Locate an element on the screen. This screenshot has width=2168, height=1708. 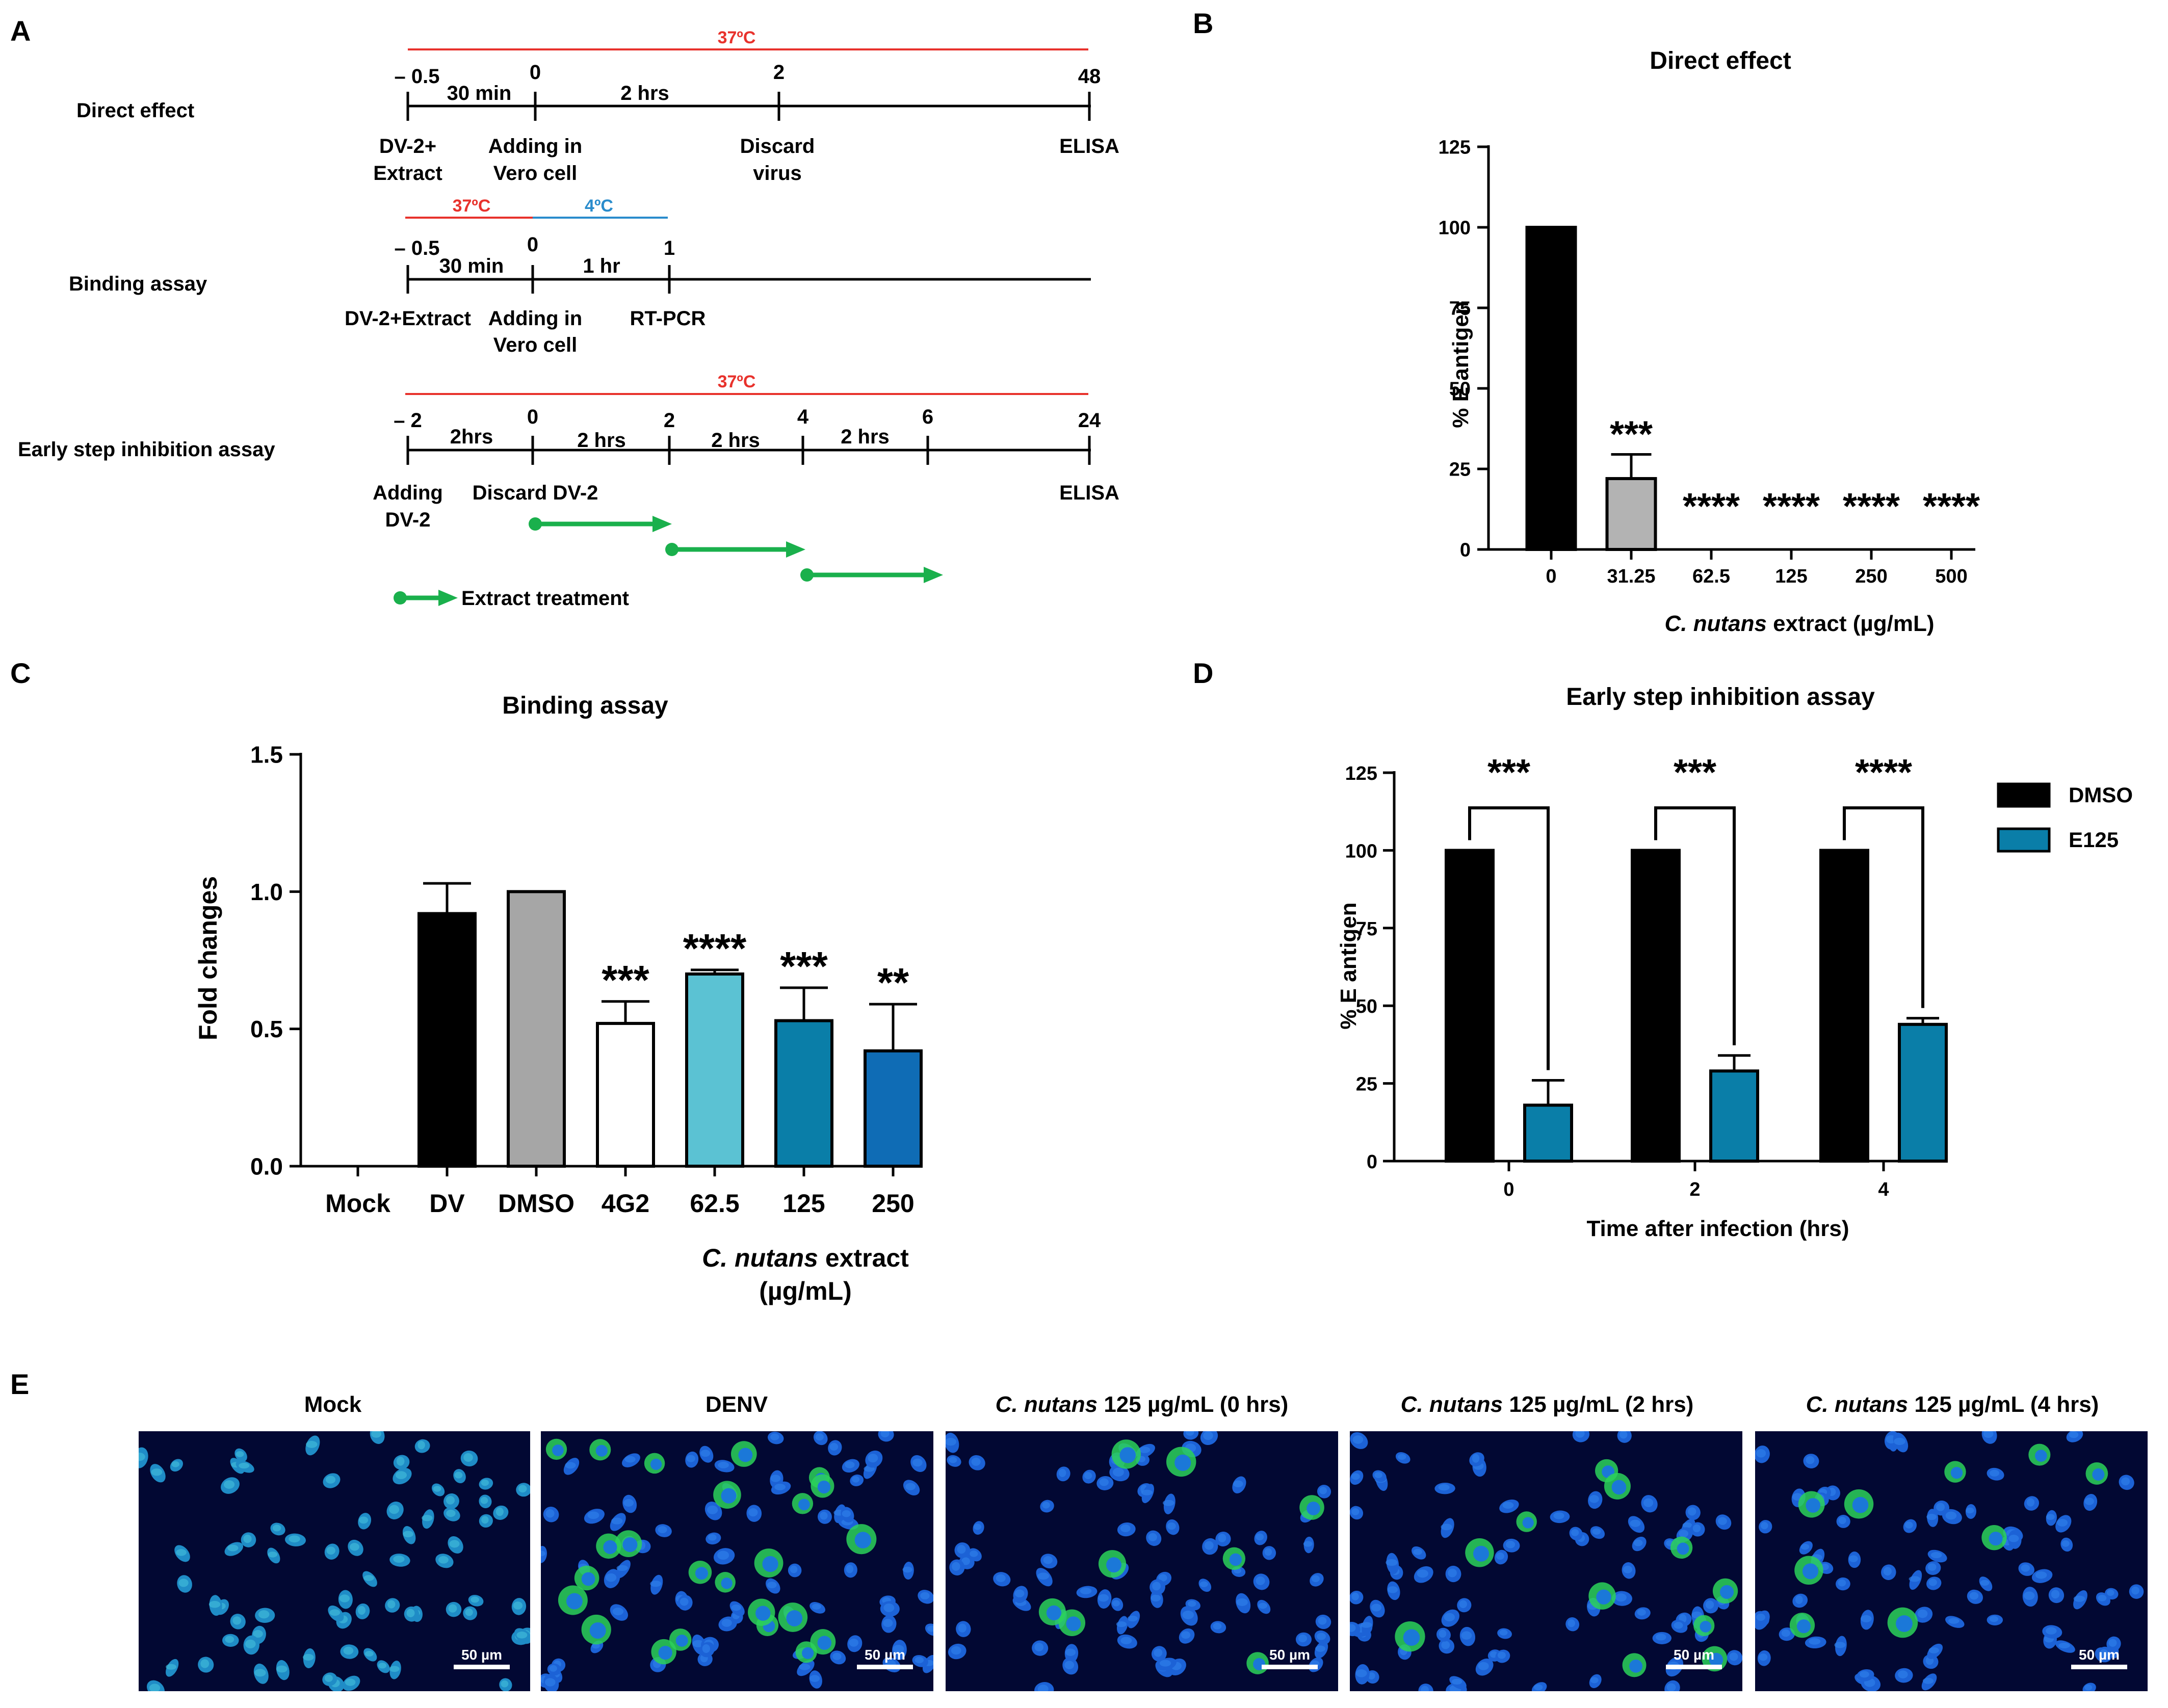
chart-b-x-tick-label: 62.5 is located at coordinates (1711, 576).